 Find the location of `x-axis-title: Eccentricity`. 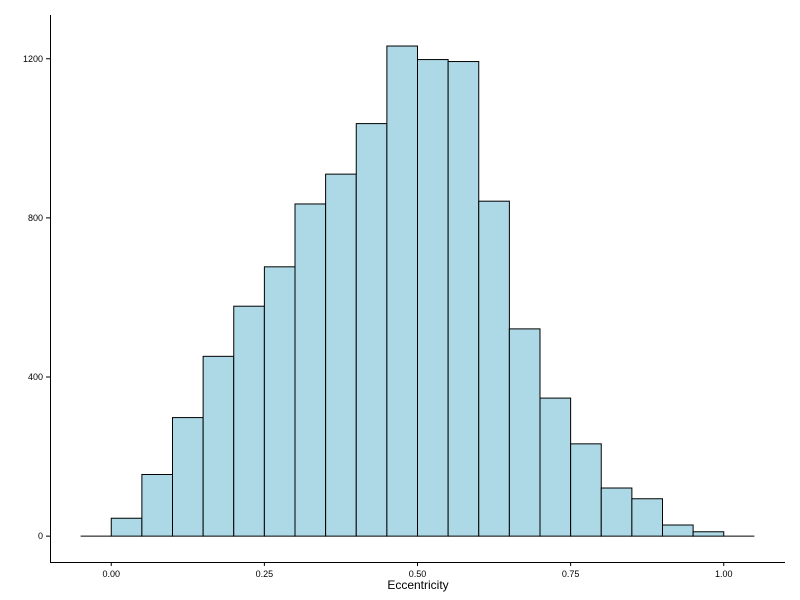

x-axis-title: Eccentricity is located at coordinates (417, 585).